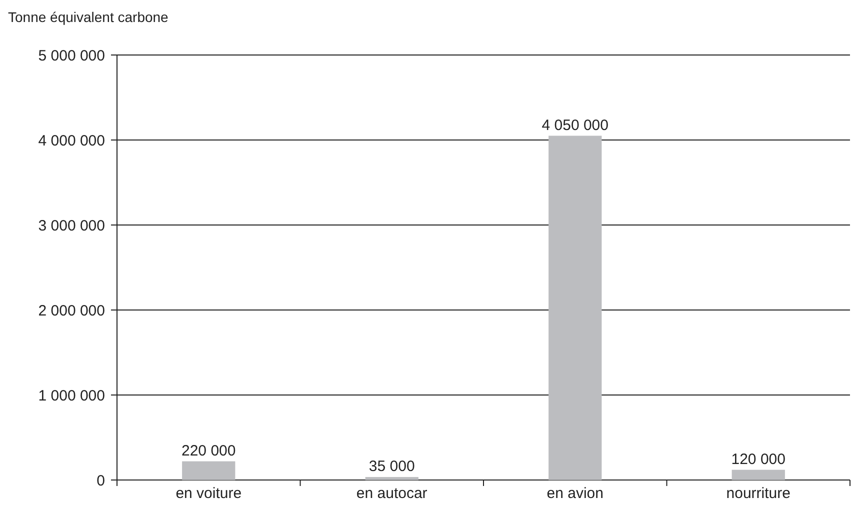 This screenshot has width=864, height=505. Describe the element at coordinates (71, 225) in the screenshot. I see `y-tick-label: 3 000 000` at that location.